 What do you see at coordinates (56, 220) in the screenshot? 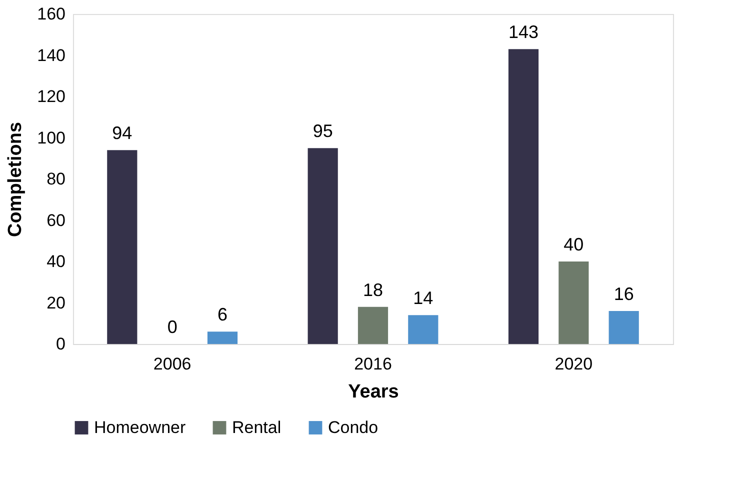
I see `y-tick-label: 60` at bounding box center [56, 220].